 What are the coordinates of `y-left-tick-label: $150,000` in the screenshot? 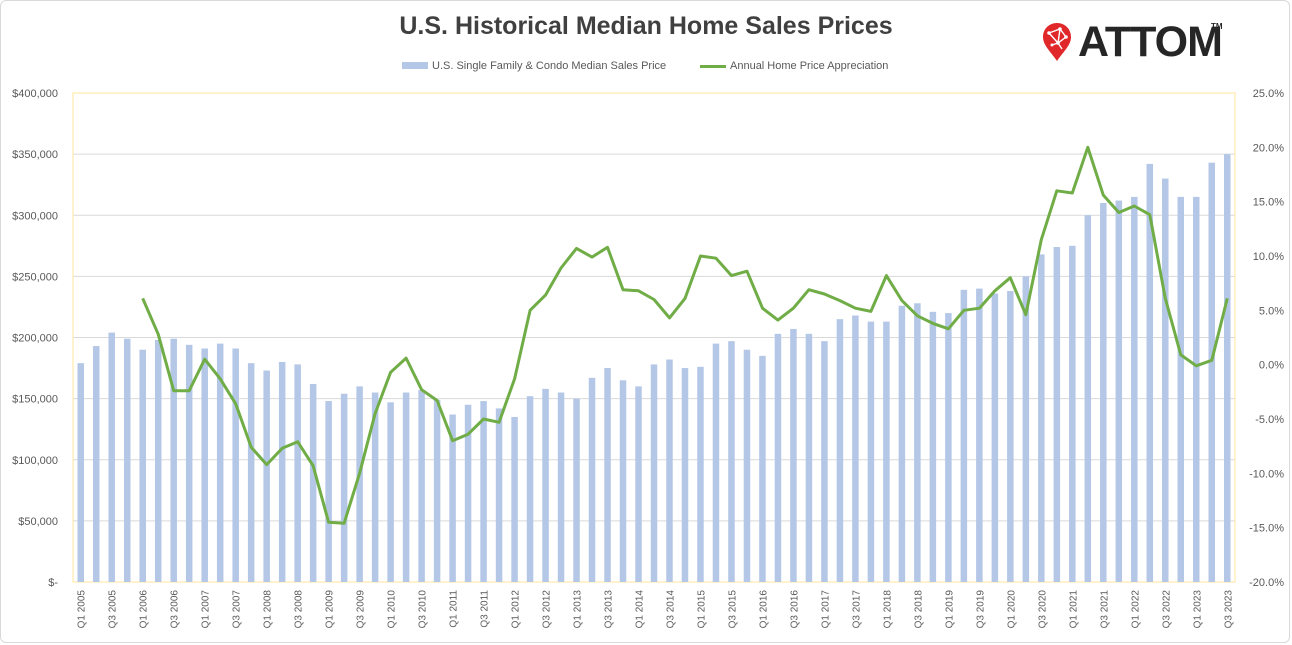 It's located at (35, 400).